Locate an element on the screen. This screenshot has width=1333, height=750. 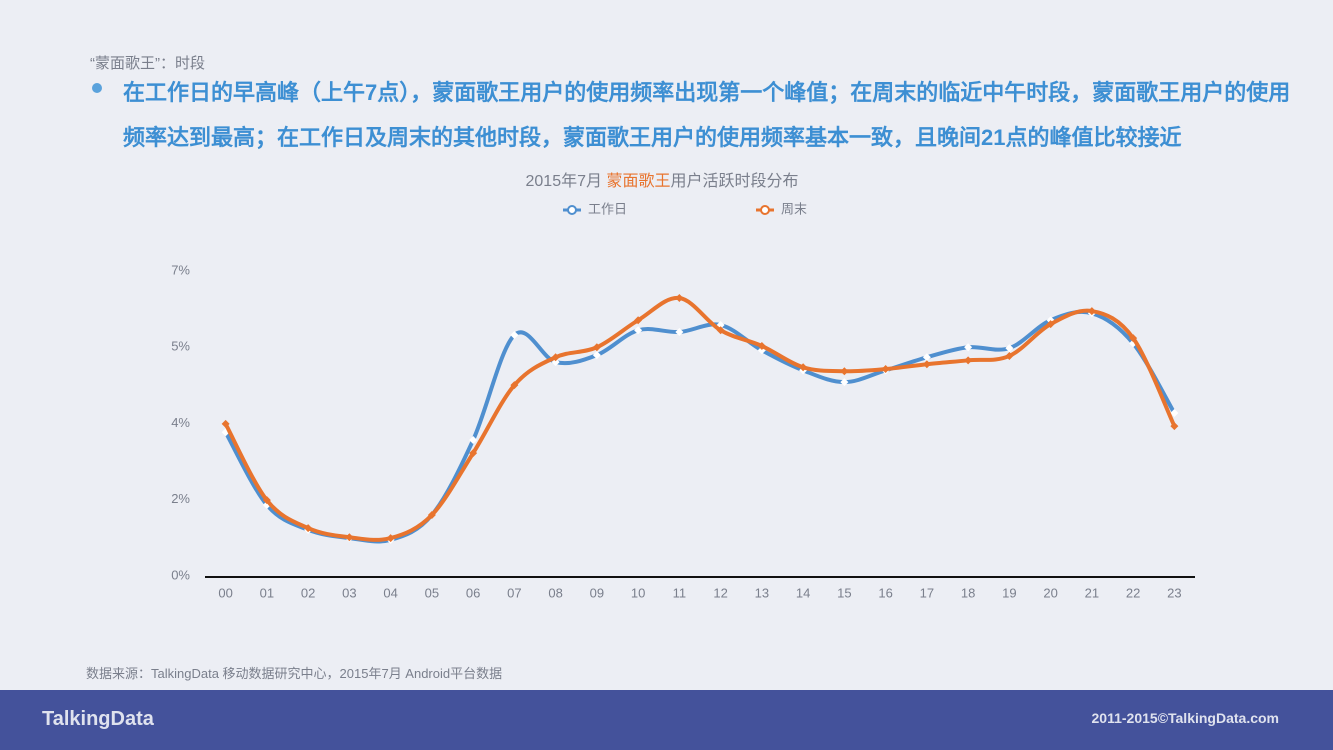
x-tick-label: 05 is located at coordinates (432, 592).